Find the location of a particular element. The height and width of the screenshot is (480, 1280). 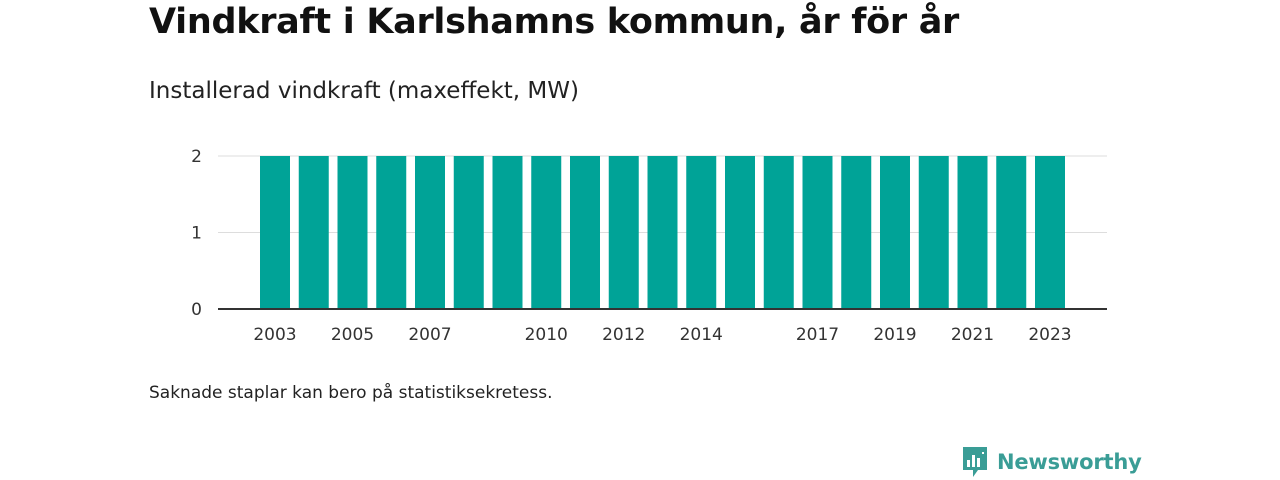

bar-2011 is located at coordinates (585, 232).